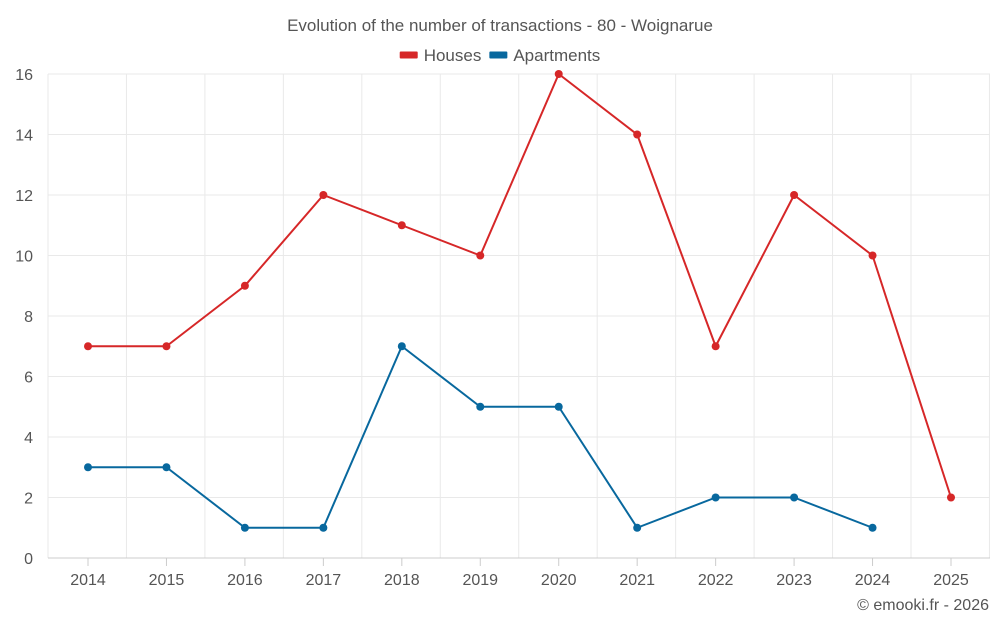 The image size is (1000, 625). I want to click on x-tick-label: 2019, so click(480, 580).